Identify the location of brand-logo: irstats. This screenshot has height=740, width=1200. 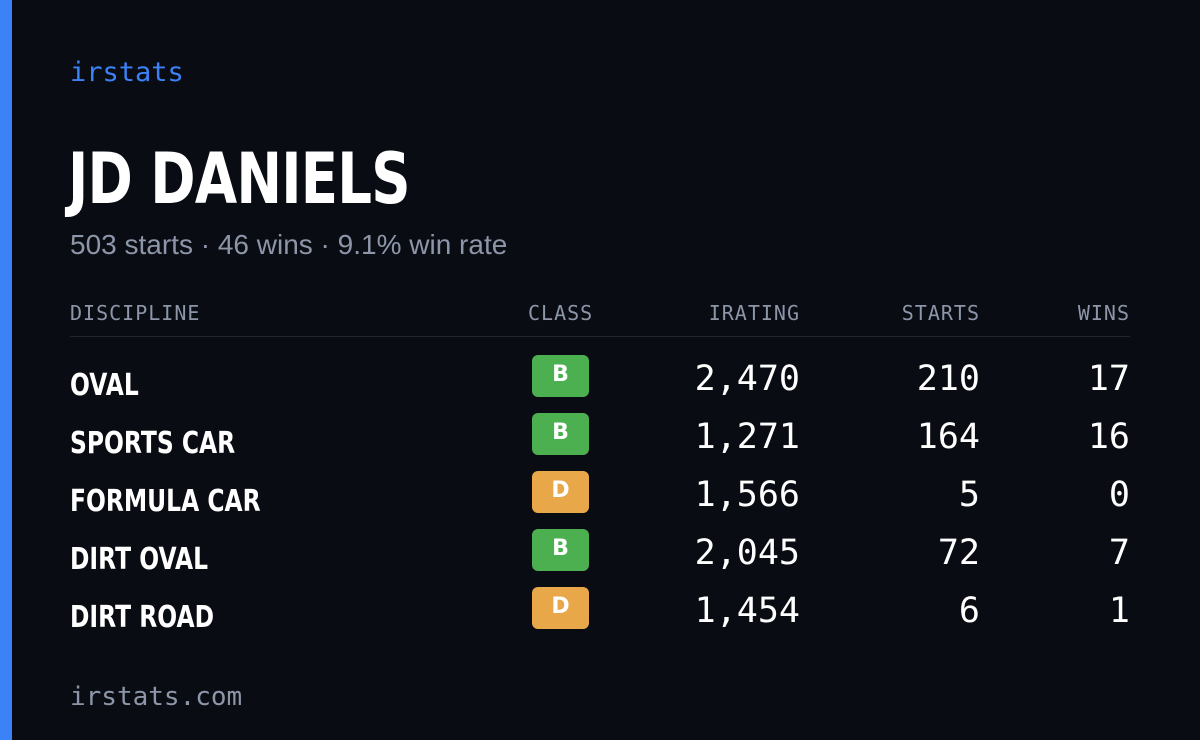
(127, 72).